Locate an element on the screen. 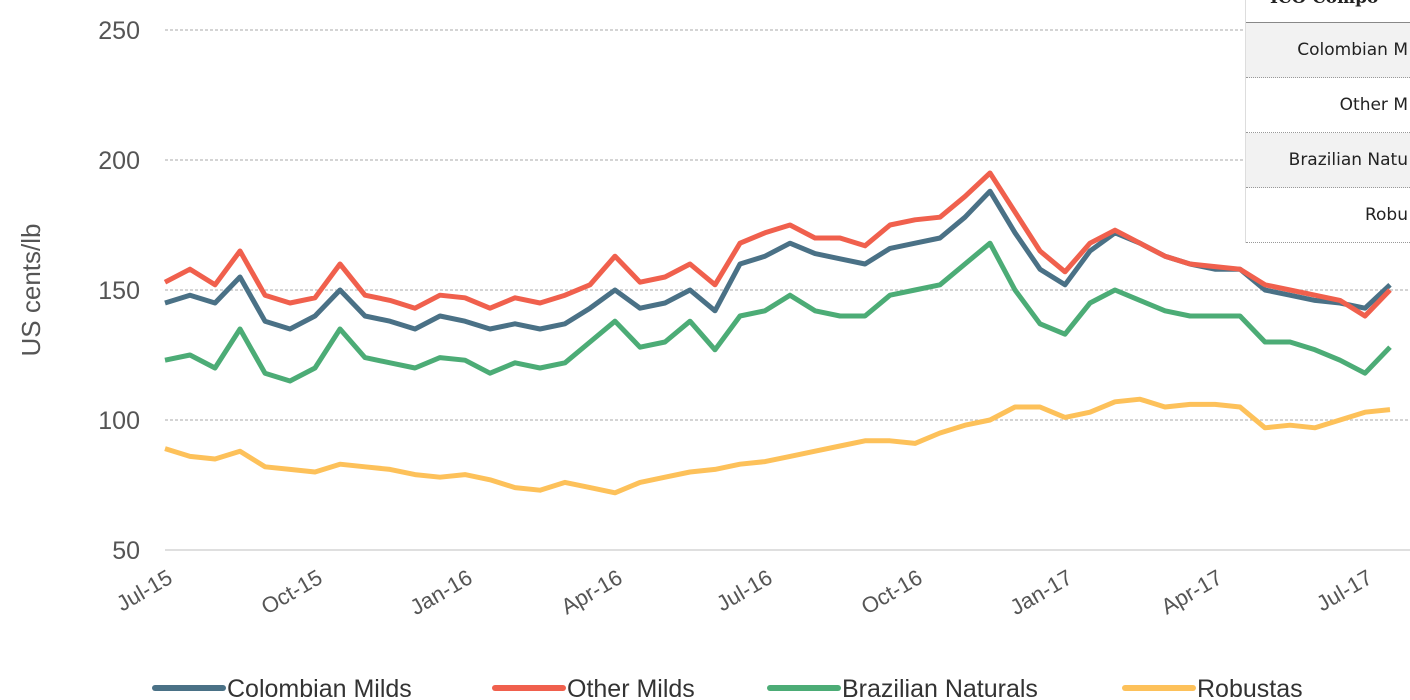  x-tick-label: Jan-17 is located at coordinates (1041, 592).